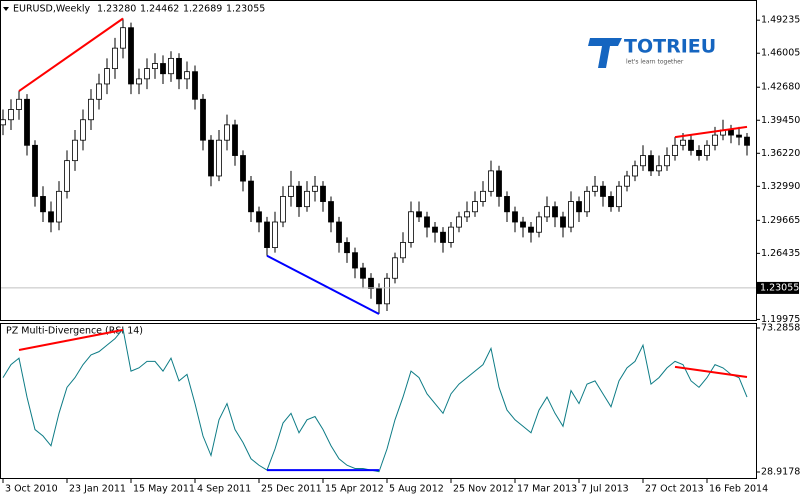 The image size is (800, 500). Describe the element at coordinates (780, 472) in the screenshot. I see `y-tick-label: 28.9178` at that location.